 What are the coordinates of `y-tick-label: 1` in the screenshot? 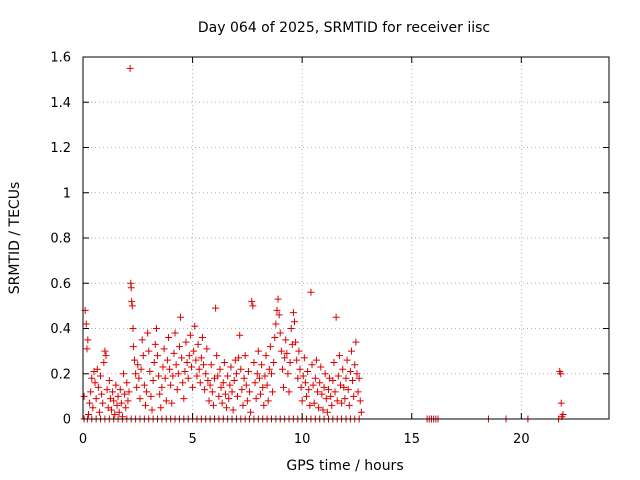 It's located at (67, 193).